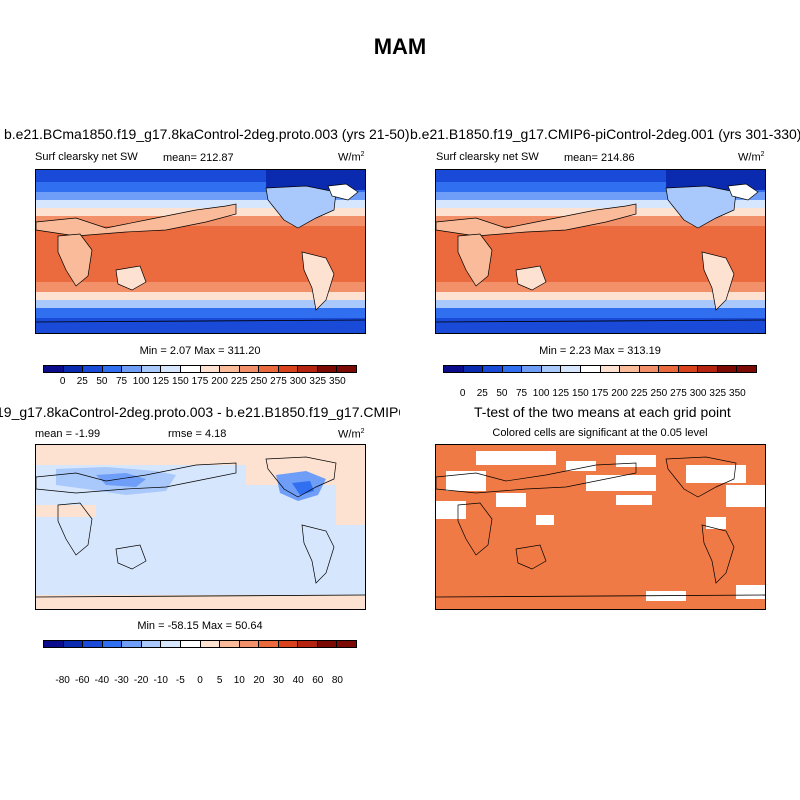 The height and width of the screenshot is (800, 800). I want to click on panel-bl-colorbar, so click(200, 644).